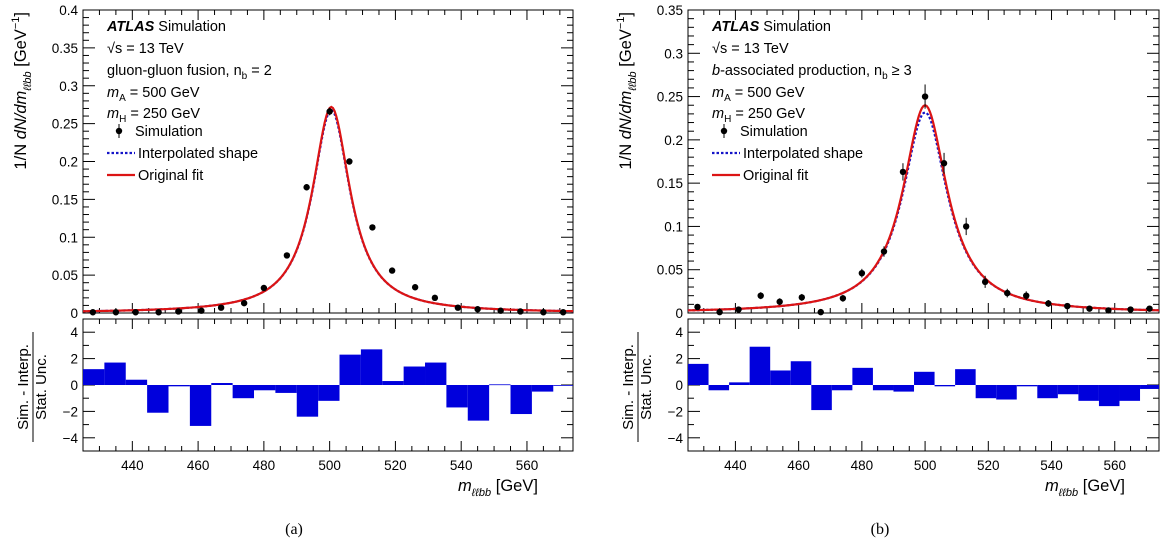 The image size is (1172, 542). What do you see at coordinates (758, 115) in the screenshot?
I see `mH-label: mH = 250 GeV` at bounding box center [758, 115].